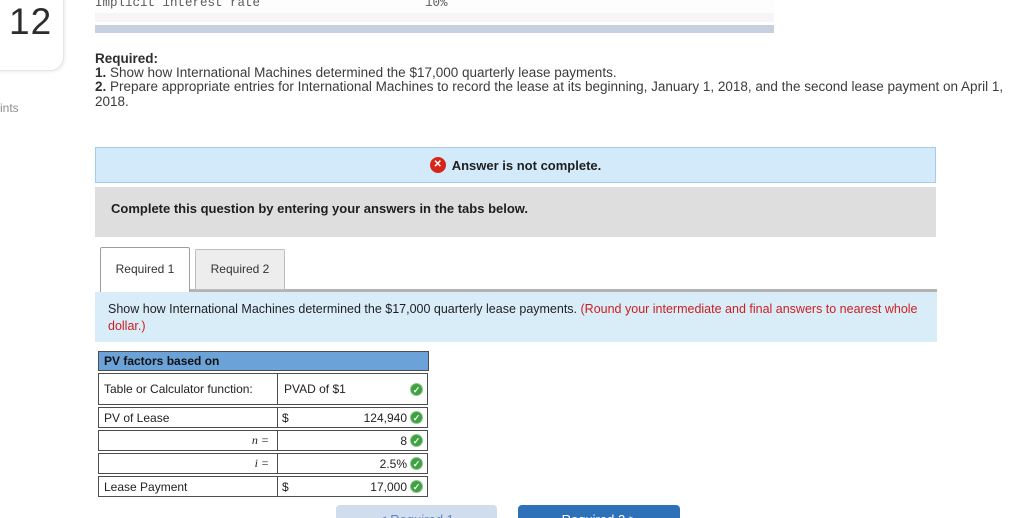 The height and width of the screenshot is (518, 1024). What do you see at coordinates (437, 165) in the screenshot?
I see `x-circle-icon: ✕` at bounding box center [437, 165].